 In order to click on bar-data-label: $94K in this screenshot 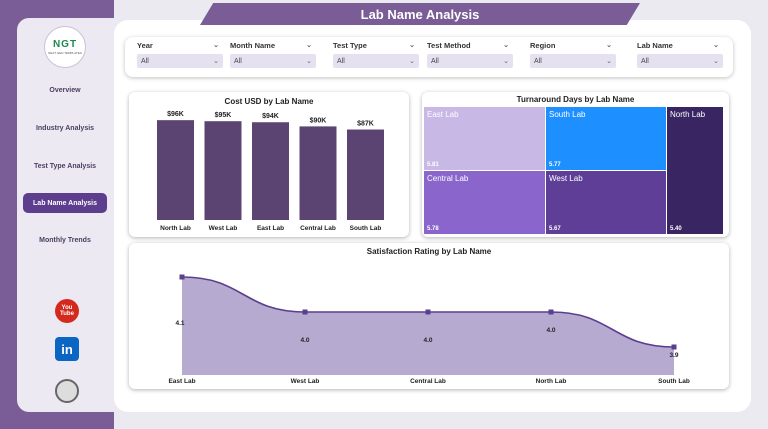, I will do `click(270, 116)`.